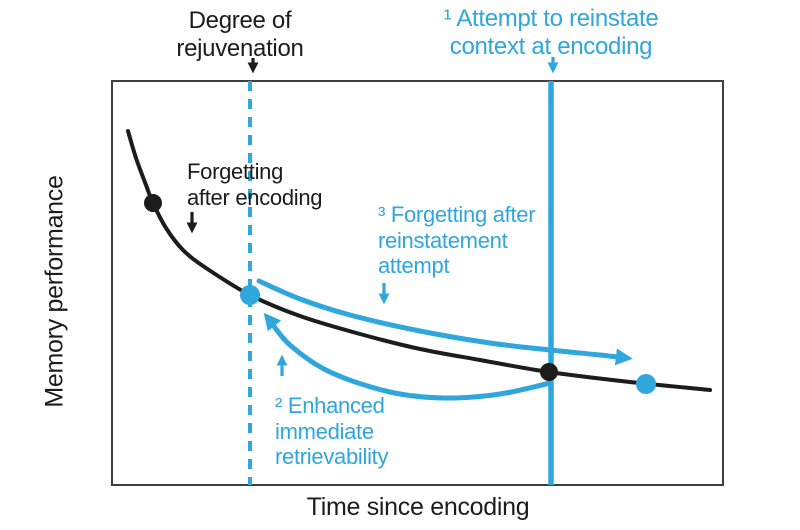 The width and height of the screenshot is (800, 530). What do you see at coordinates (457, 240) in the screenshot?
I see `annotation-forgetting-after-reinstatement: ³ Forgetting after reinstatement attempt` at bounding box center [457, 240].